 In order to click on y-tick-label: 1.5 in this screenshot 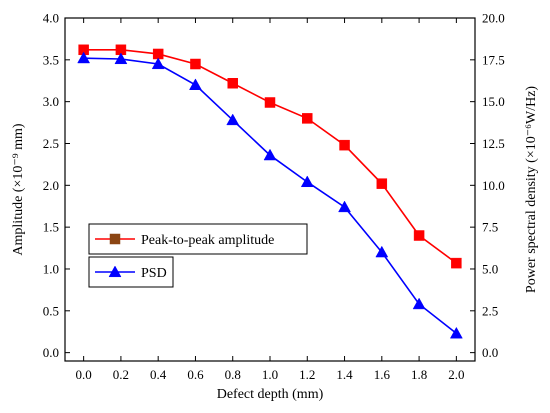, I will do `click(51, 227)`.